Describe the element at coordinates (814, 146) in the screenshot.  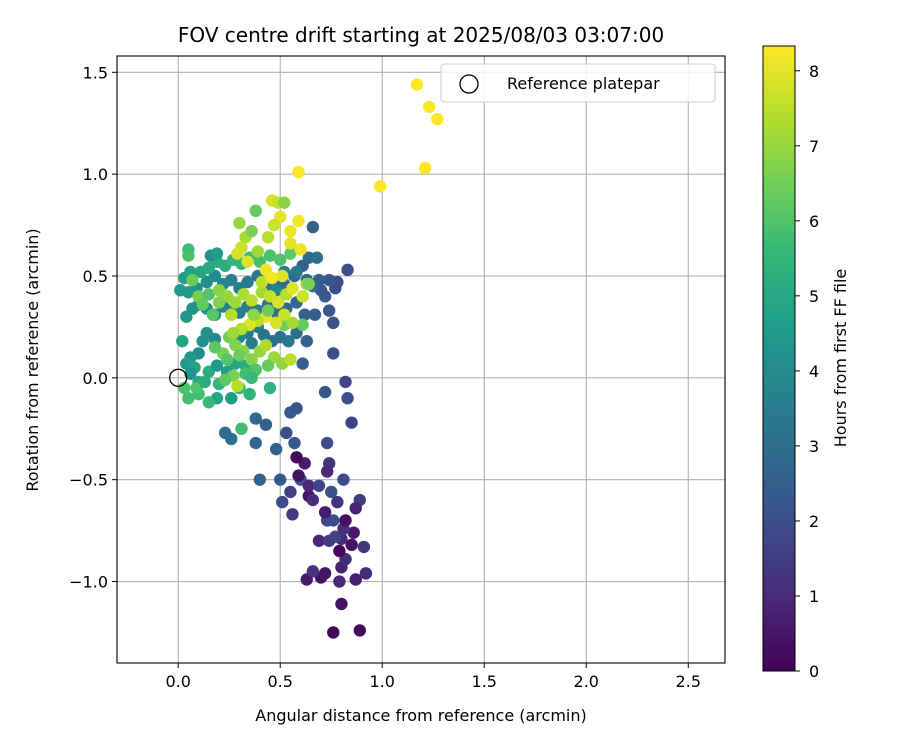
I see `colorbar-tick-label: 7` at that location.